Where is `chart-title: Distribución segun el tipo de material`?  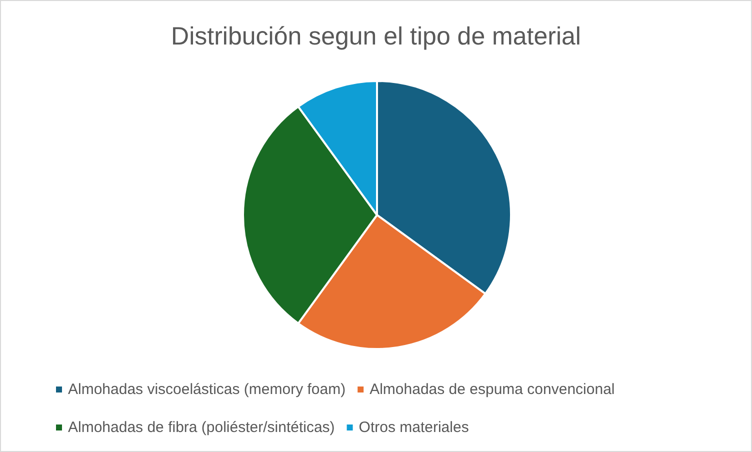
chart-title: Distribución segun el tipo de material is located at coordinates (376, 36).